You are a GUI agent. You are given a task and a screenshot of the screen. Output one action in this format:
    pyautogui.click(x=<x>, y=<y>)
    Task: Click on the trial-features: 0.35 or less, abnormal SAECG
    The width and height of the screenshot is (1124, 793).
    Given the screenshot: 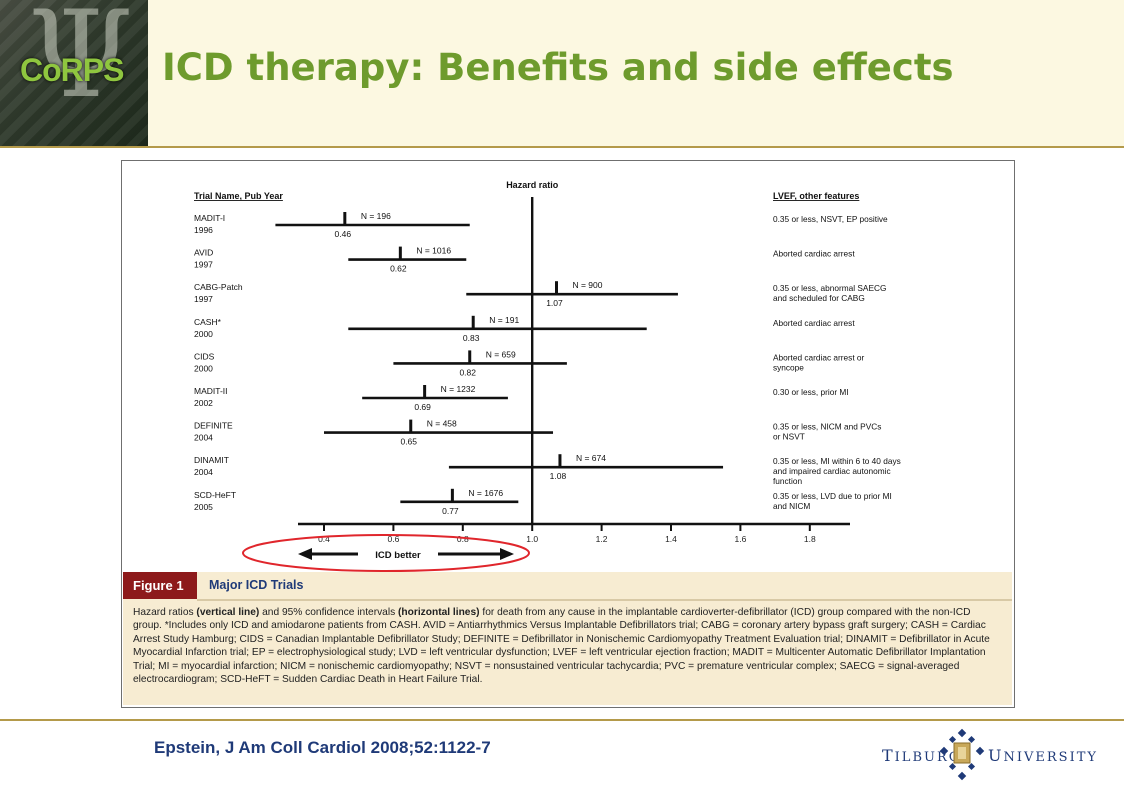 What is the action you would take?
    pyautogui.click(x=829, y=288)
    